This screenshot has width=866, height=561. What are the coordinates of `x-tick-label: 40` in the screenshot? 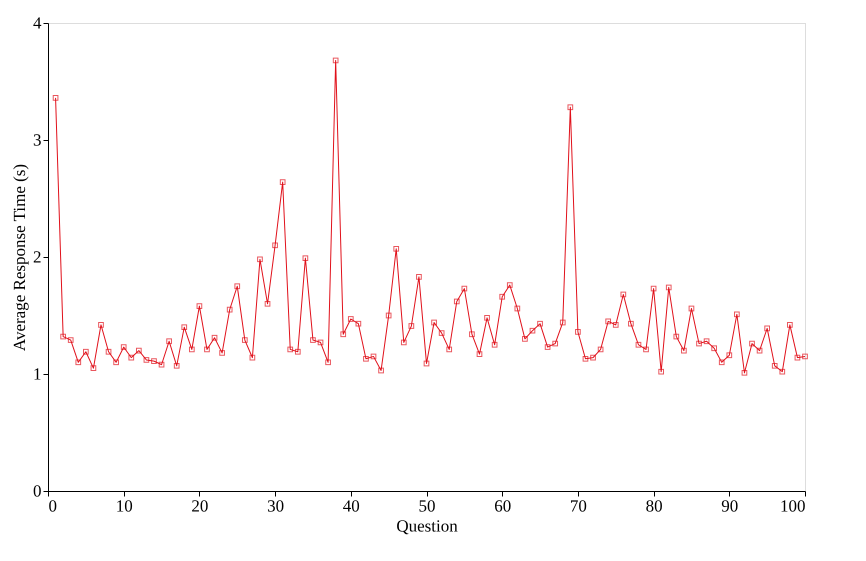 It's located at (351, 506).